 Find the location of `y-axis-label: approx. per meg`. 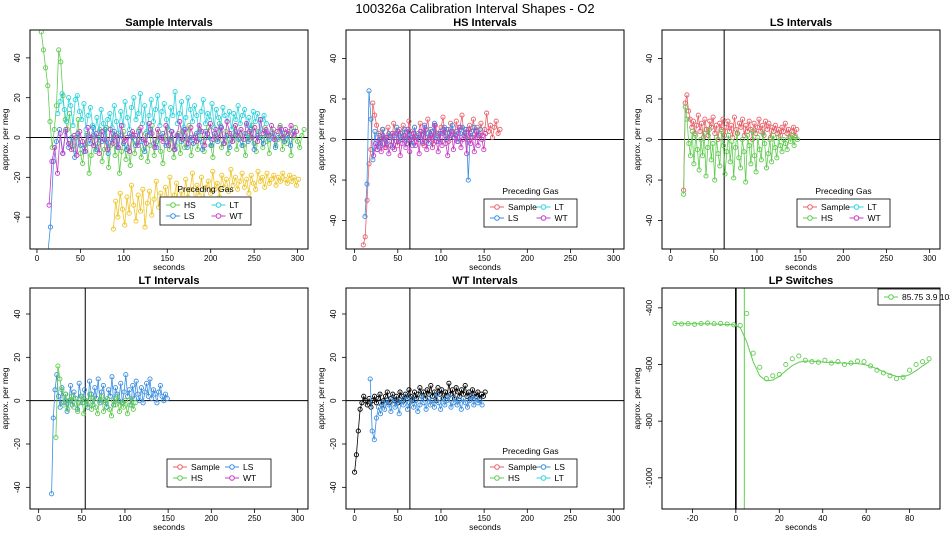

y-axis-label: approx. per meg is located at coordinates (637, 398).